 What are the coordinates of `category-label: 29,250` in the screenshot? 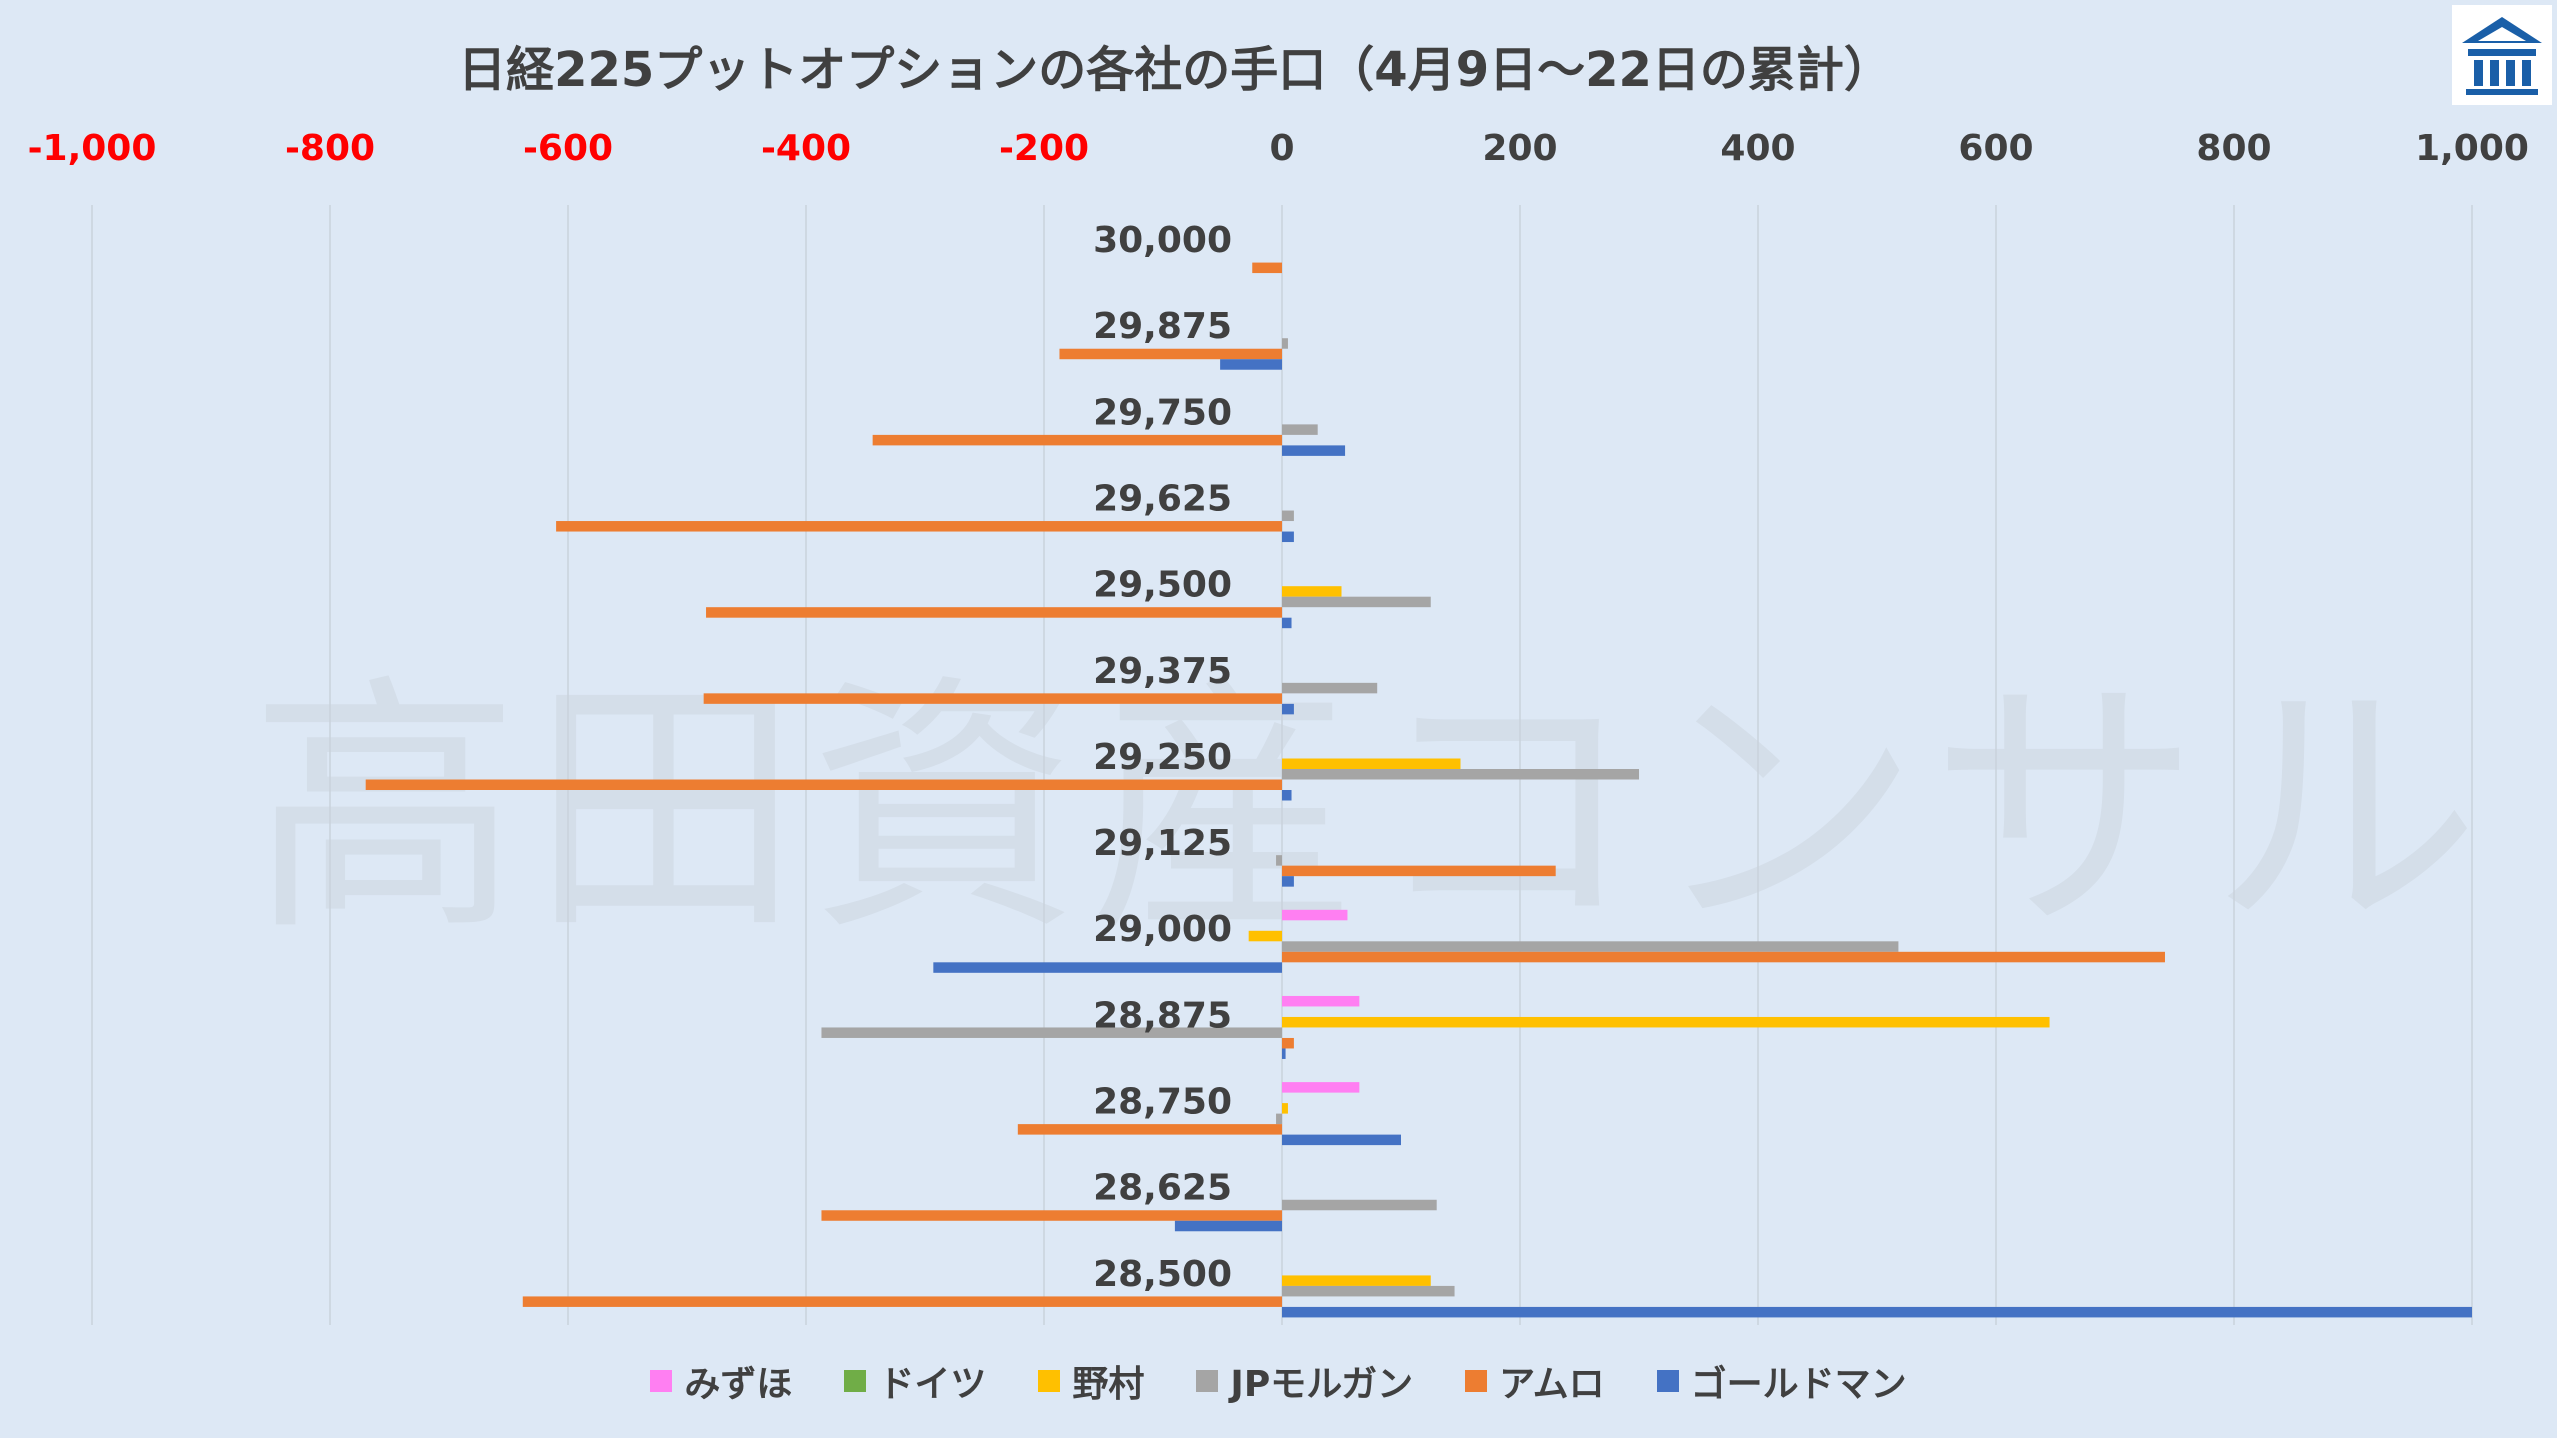 It's located at (1162, 757).